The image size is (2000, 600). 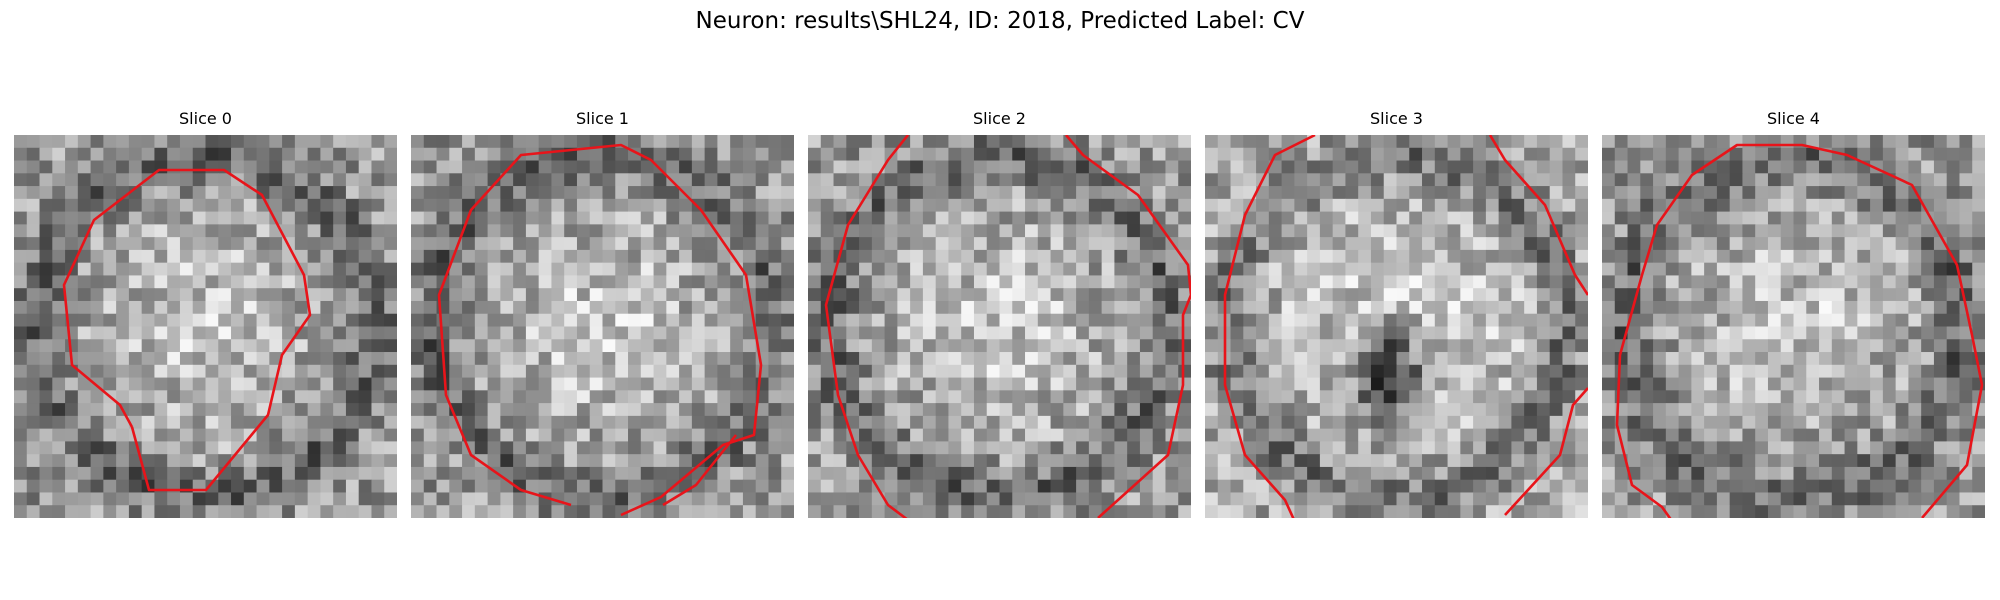 I want to click on slice-title: Slice 4, so click(x=1793, y=118).